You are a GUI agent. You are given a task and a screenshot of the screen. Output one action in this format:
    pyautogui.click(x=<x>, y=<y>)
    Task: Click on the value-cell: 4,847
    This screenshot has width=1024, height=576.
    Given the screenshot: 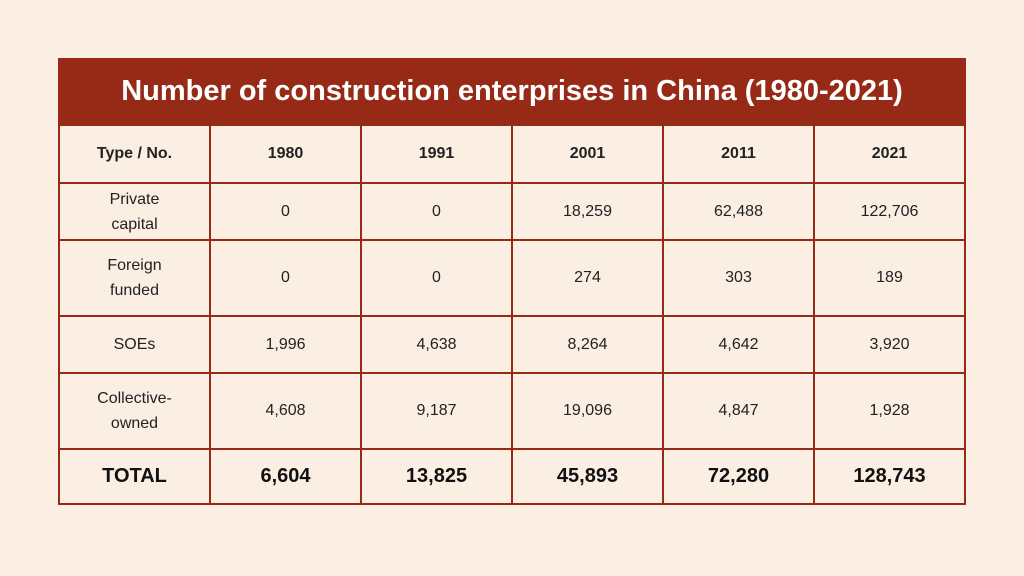 What is the action you would take?
    pyautogui.click(x=738, y=411)
    